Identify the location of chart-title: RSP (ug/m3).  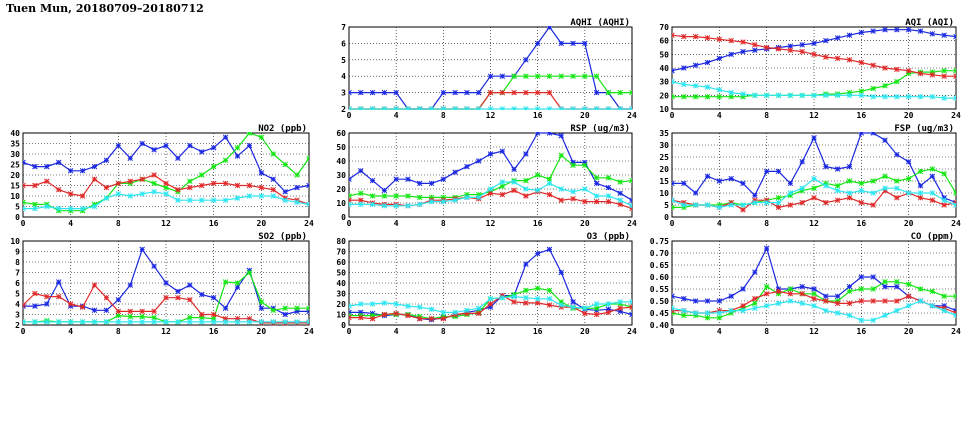
(600, 129).